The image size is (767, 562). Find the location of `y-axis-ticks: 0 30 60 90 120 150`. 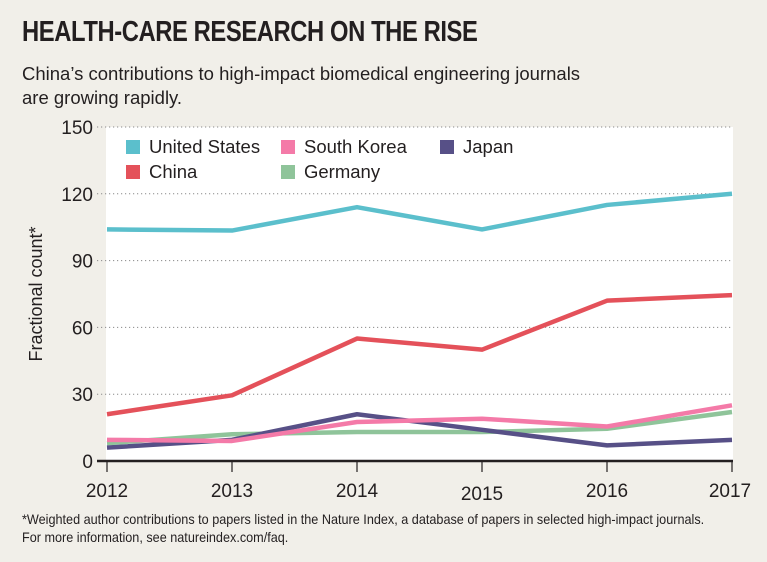

y-axis-ticks: 0 30 60 90 120 150 is located at coordinates (77, 295).